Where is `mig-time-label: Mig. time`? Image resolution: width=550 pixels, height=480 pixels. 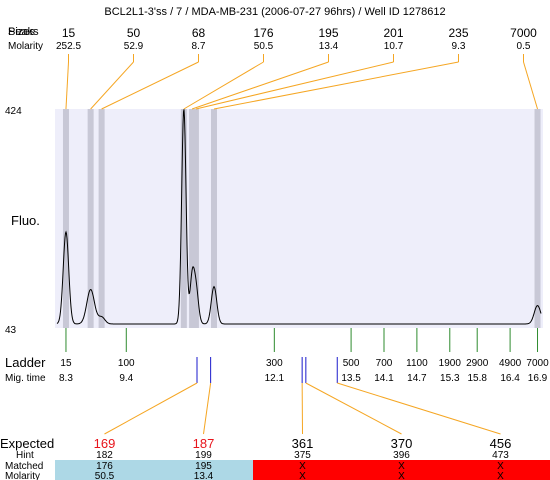 mig-time-label: Mig. time is located at coordinates (25, 378).